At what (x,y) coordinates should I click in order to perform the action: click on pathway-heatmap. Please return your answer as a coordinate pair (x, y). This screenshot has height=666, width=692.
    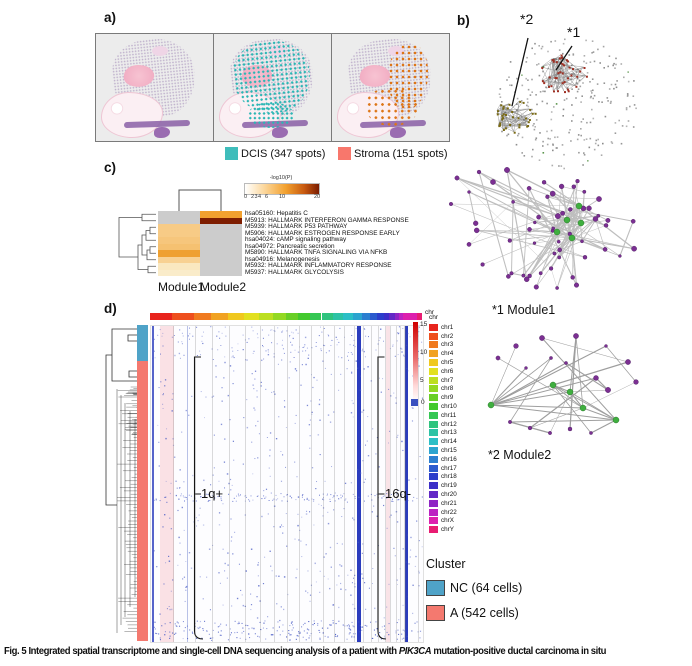
    Looking at the image, I should click on (200, 243).